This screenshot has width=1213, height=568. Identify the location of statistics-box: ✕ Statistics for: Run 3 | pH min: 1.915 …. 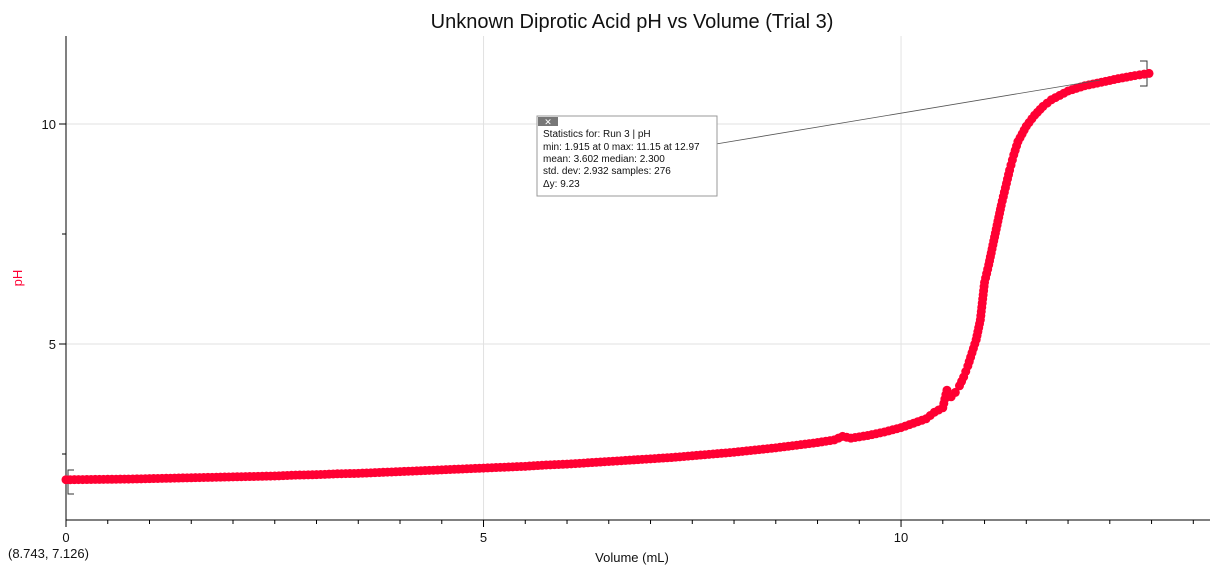
(627, 156).